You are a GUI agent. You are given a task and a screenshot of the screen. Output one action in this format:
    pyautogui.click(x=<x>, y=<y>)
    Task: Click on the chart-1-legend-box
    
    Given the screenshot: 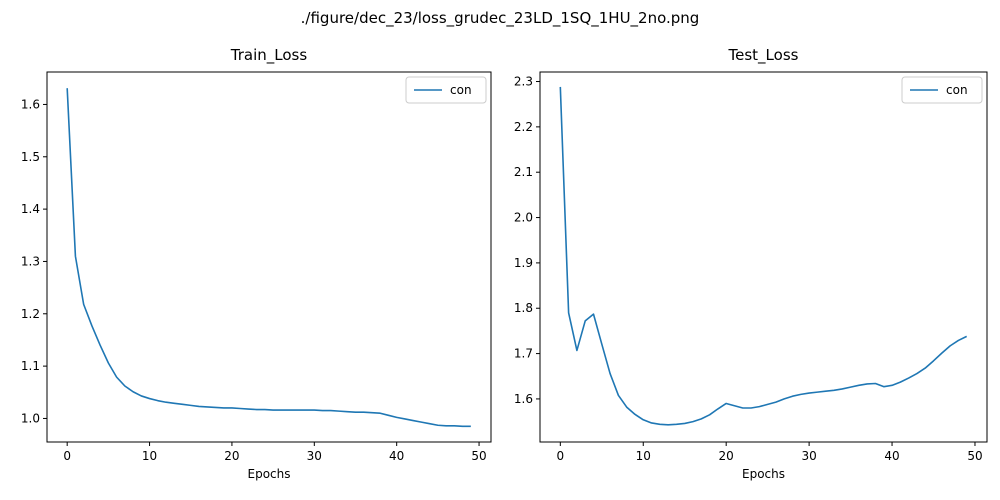 What is the action you would take?
    pyautogui.click(x=942, y=90)
    